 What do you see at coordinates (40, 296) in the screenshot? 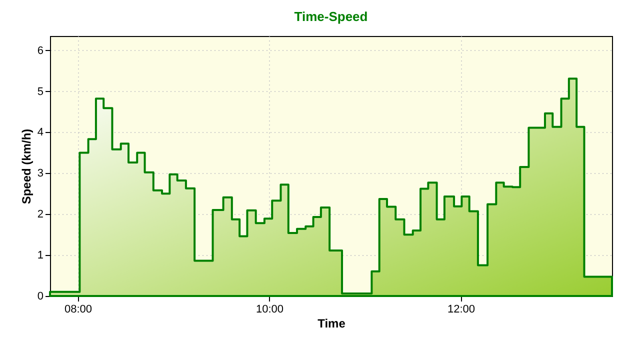
I see `y-tick-label: 0` at bounding box center [40, 296].